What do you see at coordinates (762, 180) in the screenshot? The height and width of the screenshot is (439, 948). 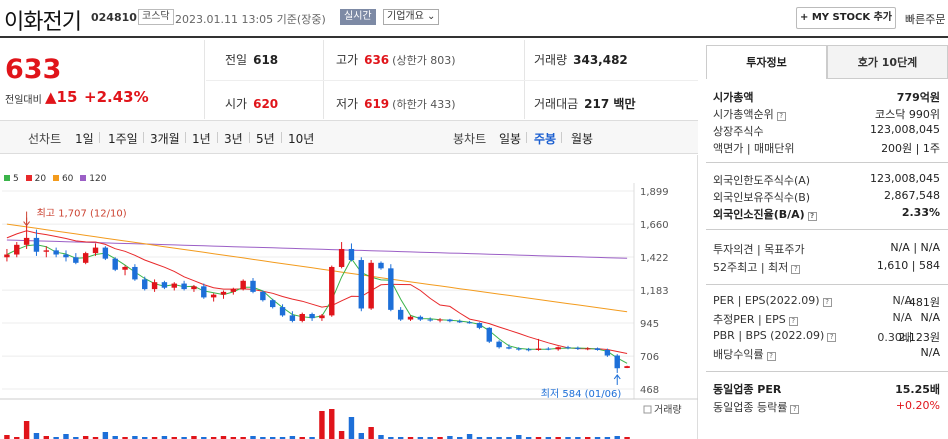 I see `info-row-label: 외국인한도주식수(A)` at bounding box center [762, 180].